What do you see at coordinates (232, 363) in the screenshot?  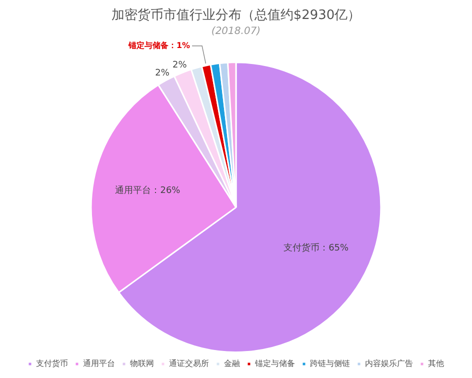 I see `legend-label: 金融` at bounding box center [232, 363].